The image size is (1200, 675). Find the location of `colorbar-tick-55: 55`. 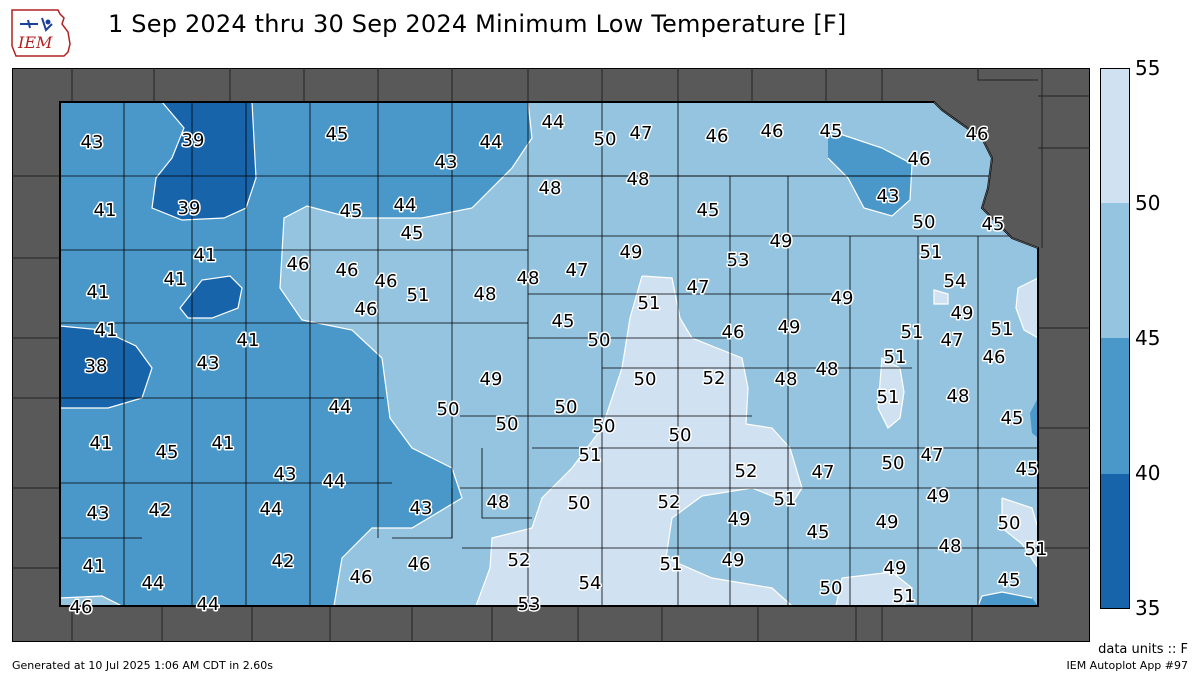

colorbar-tick-55: 55 is located at coordinates (1148, 68).